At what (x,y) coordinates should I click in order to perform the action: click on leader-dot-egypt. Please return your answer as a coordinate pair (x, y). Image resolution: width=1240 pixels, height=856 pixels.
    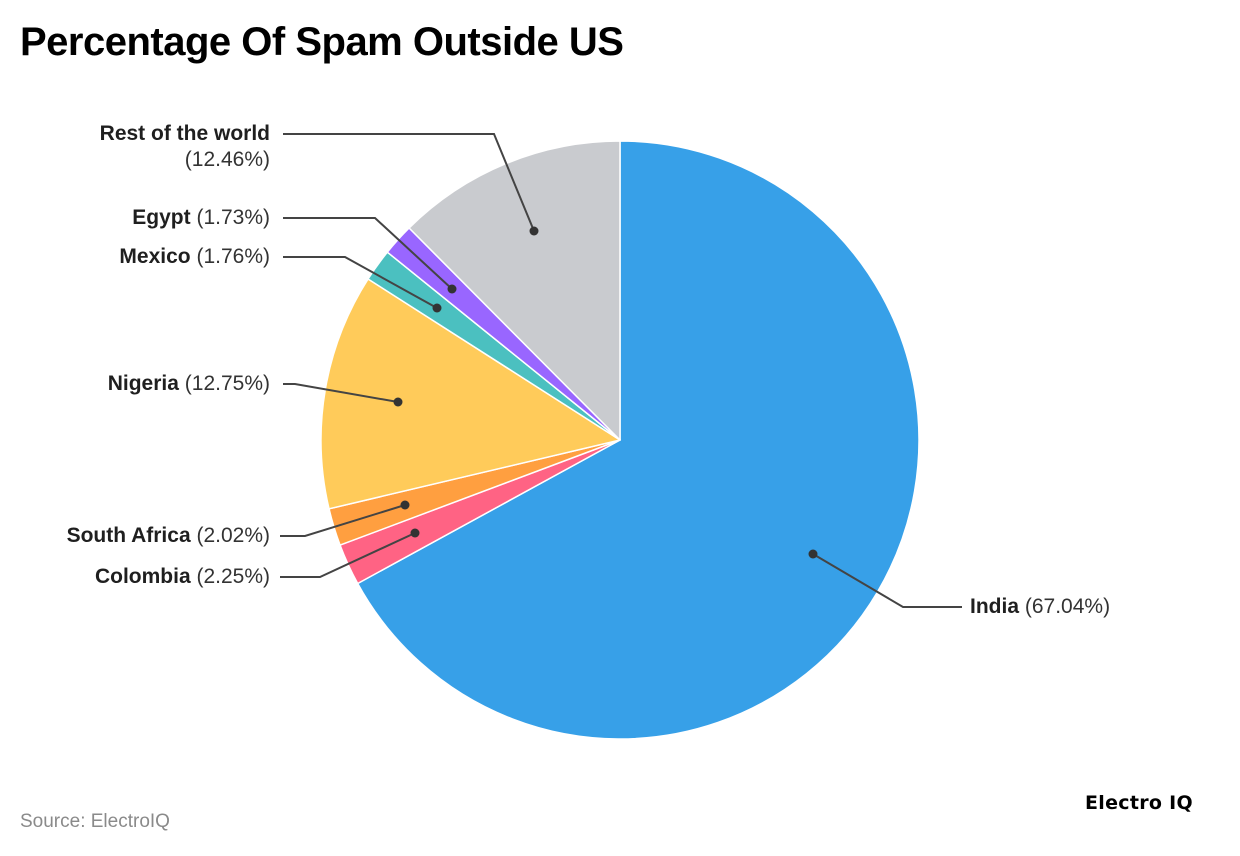
    Looking at the image, I should click on (452, 289).